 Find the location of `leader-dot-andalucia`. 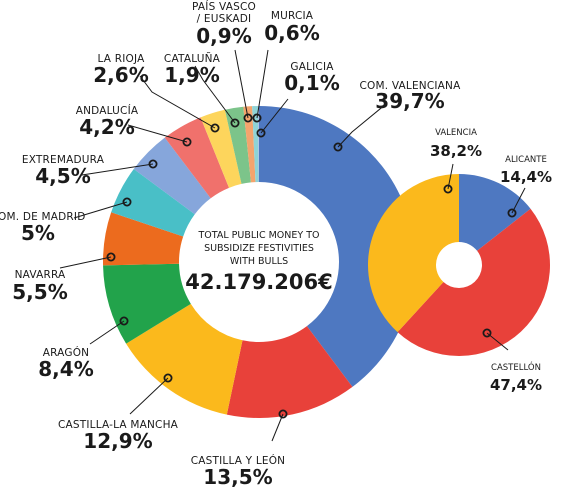

leader-dot-andalucia is located at coordinates (187, 142).